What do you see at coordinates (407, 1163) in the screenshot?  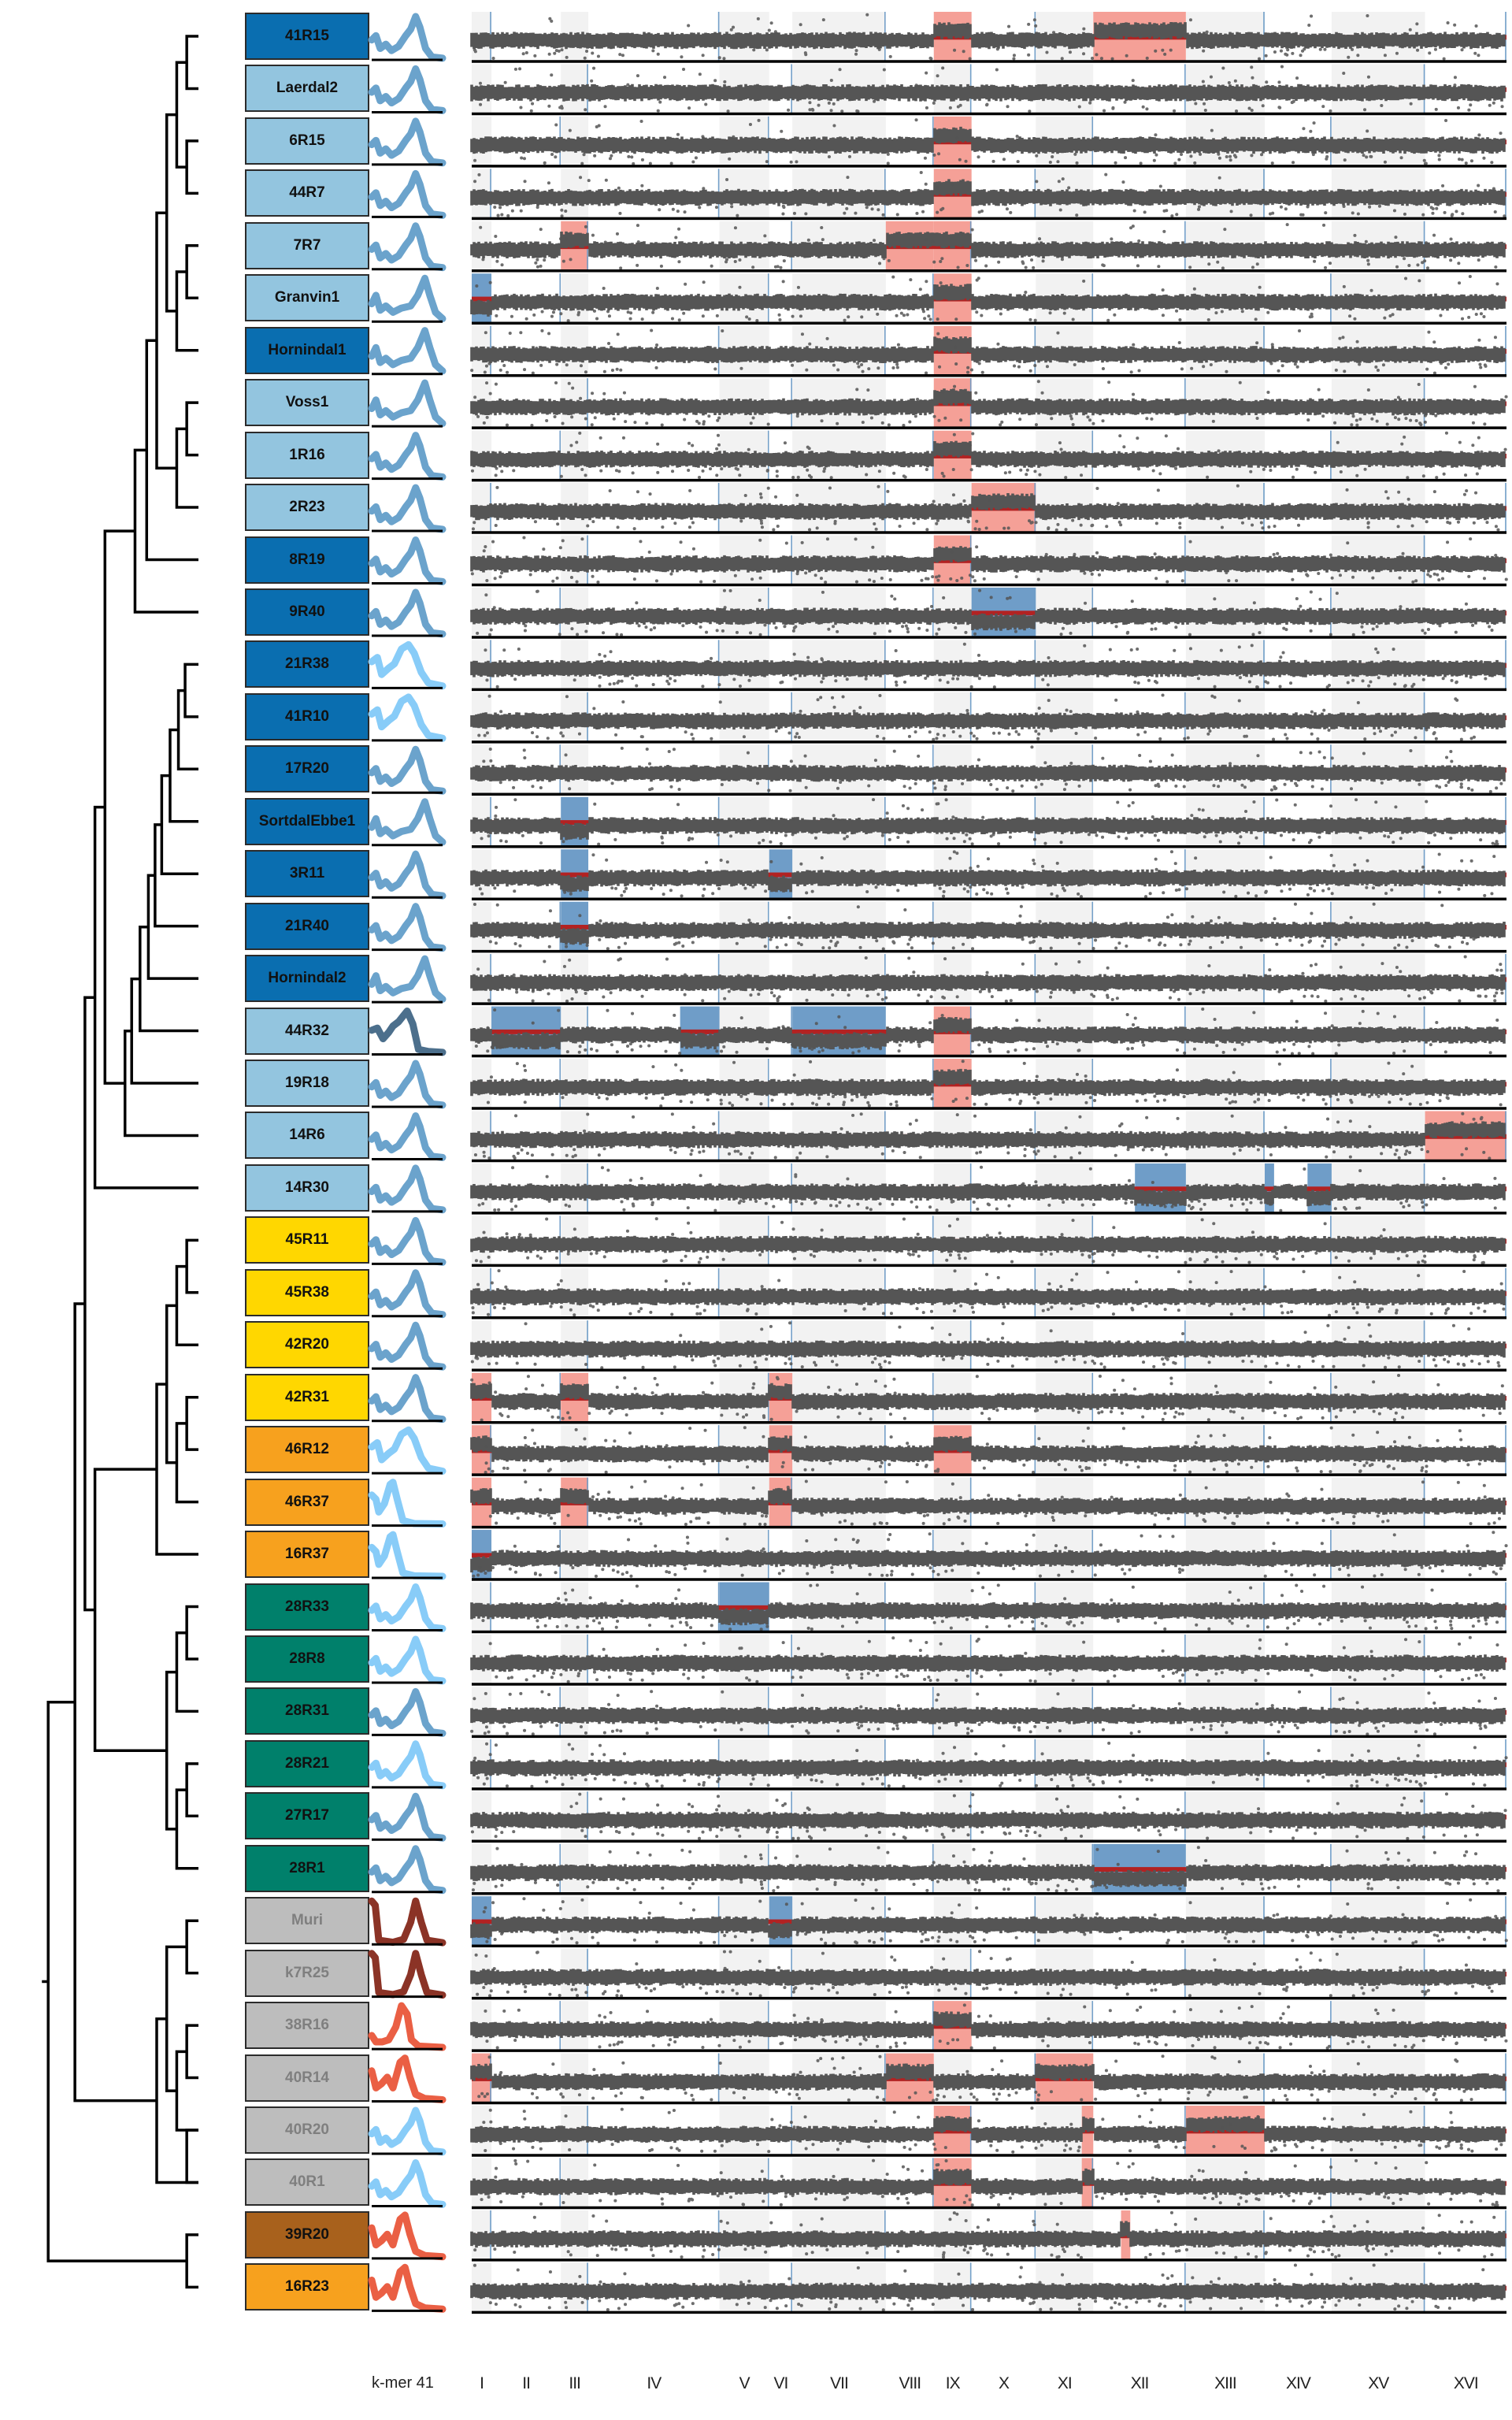 I see `kmer-spectra` at bounding box center [407, 1163].